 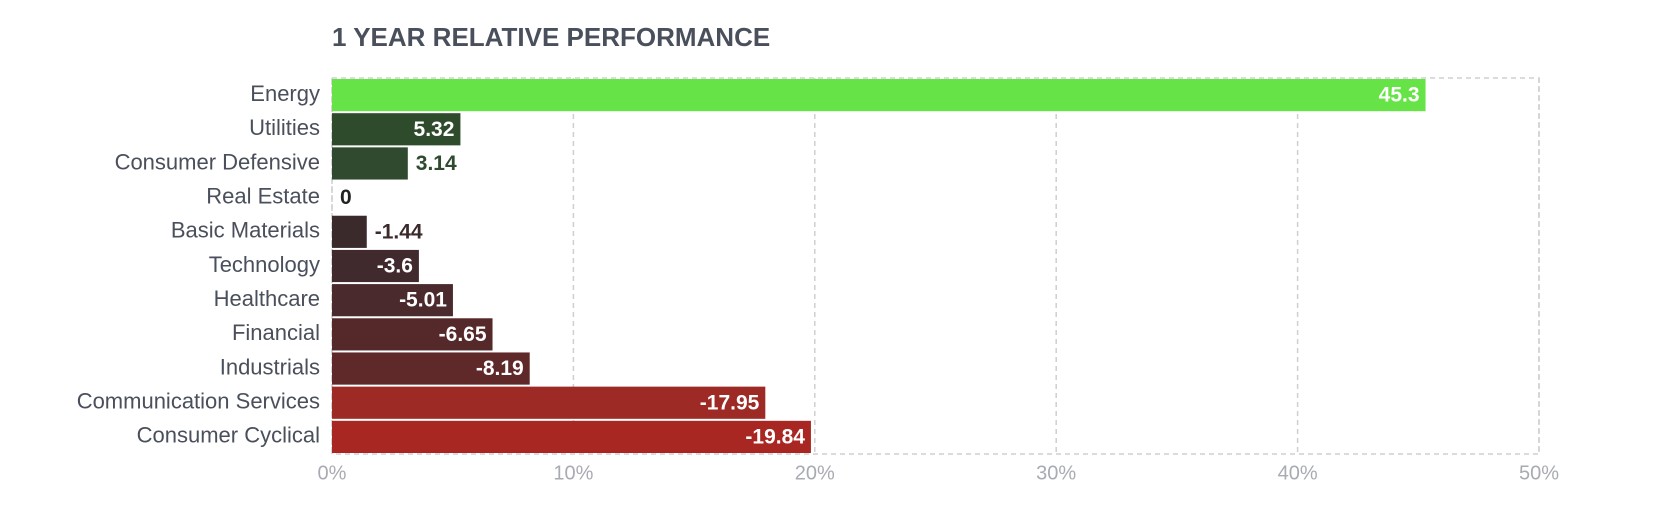 I want to click on y-tick-label: Healthcare, so click(x=267, y=298).